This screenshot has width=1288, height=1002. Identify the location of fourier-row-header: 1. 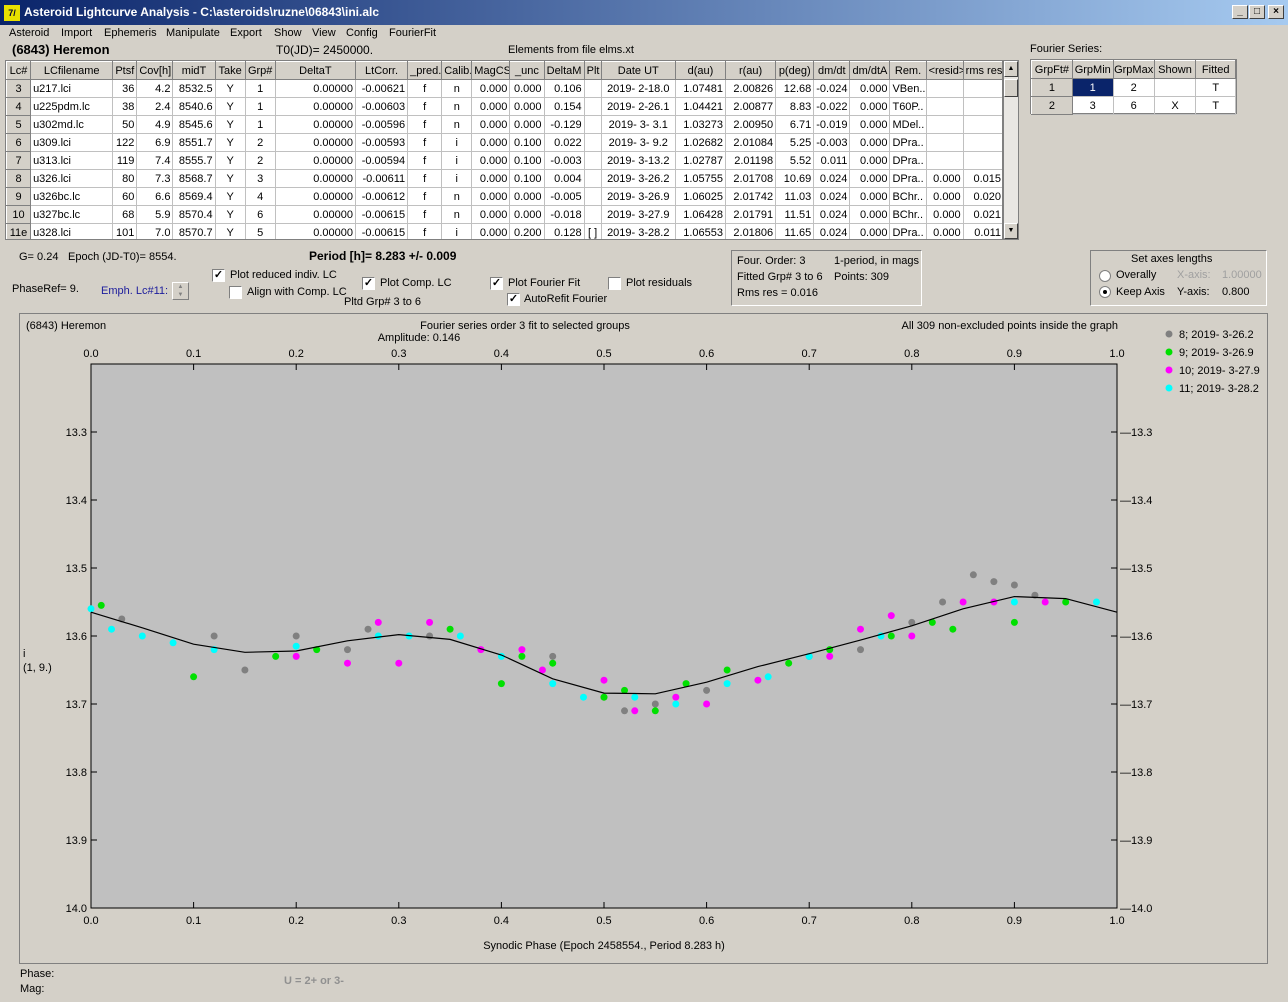
(1052, 87).